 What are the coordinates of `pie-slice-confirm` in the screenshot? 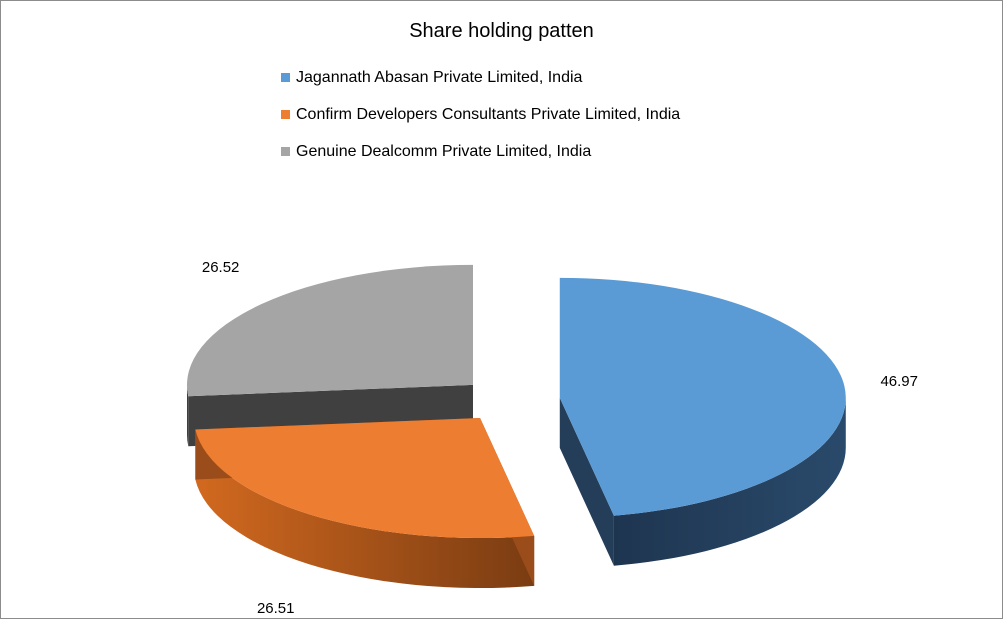 It's located at (365, 503).